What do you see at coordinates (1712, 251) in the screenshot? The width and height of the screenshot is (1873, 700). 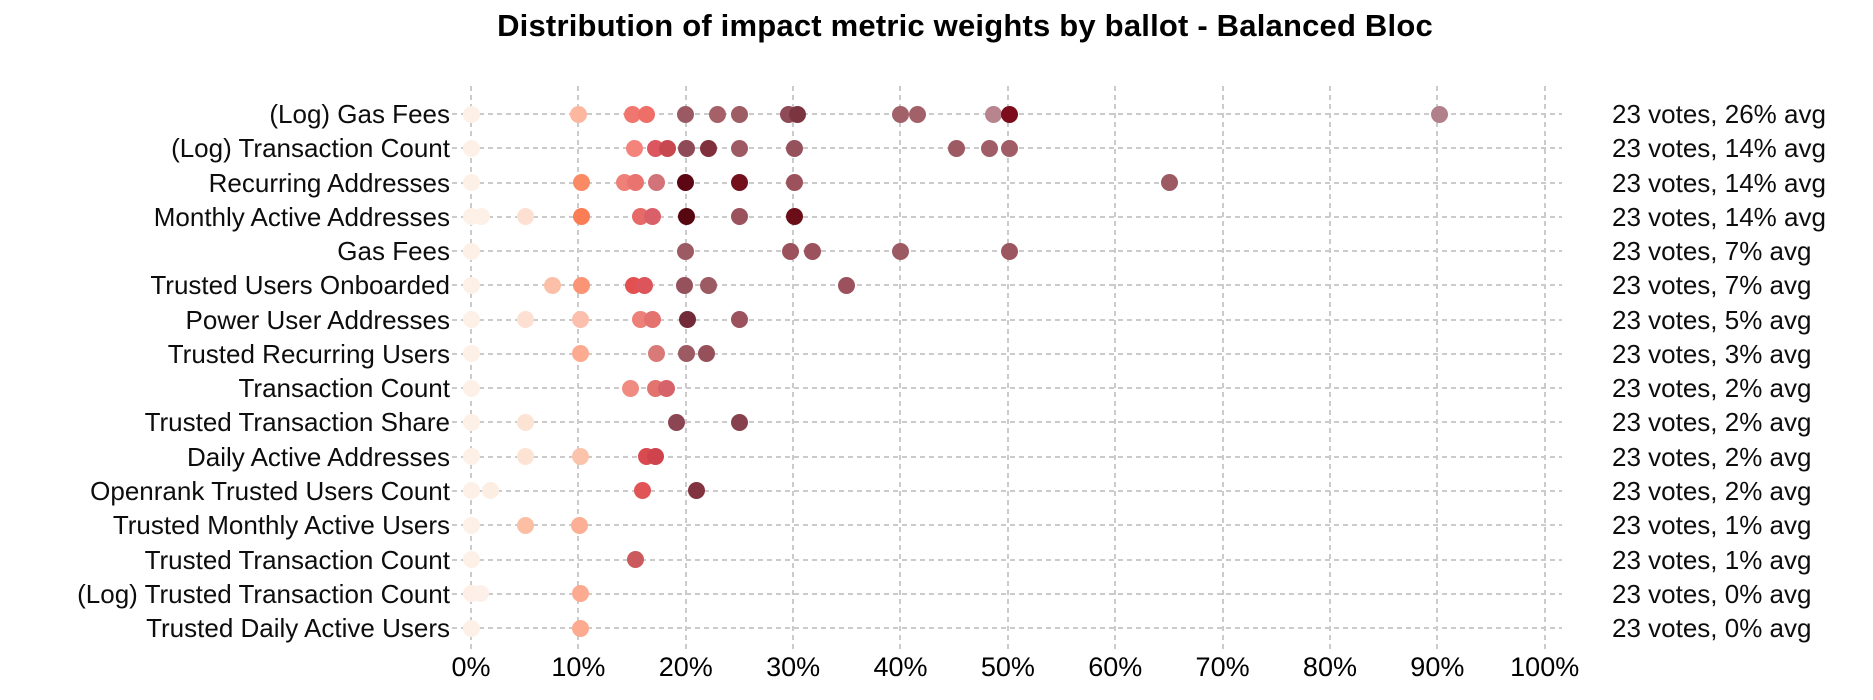 I see `row-annotation: 23 votes, 7% avg` at bounding box center [1712, 251].